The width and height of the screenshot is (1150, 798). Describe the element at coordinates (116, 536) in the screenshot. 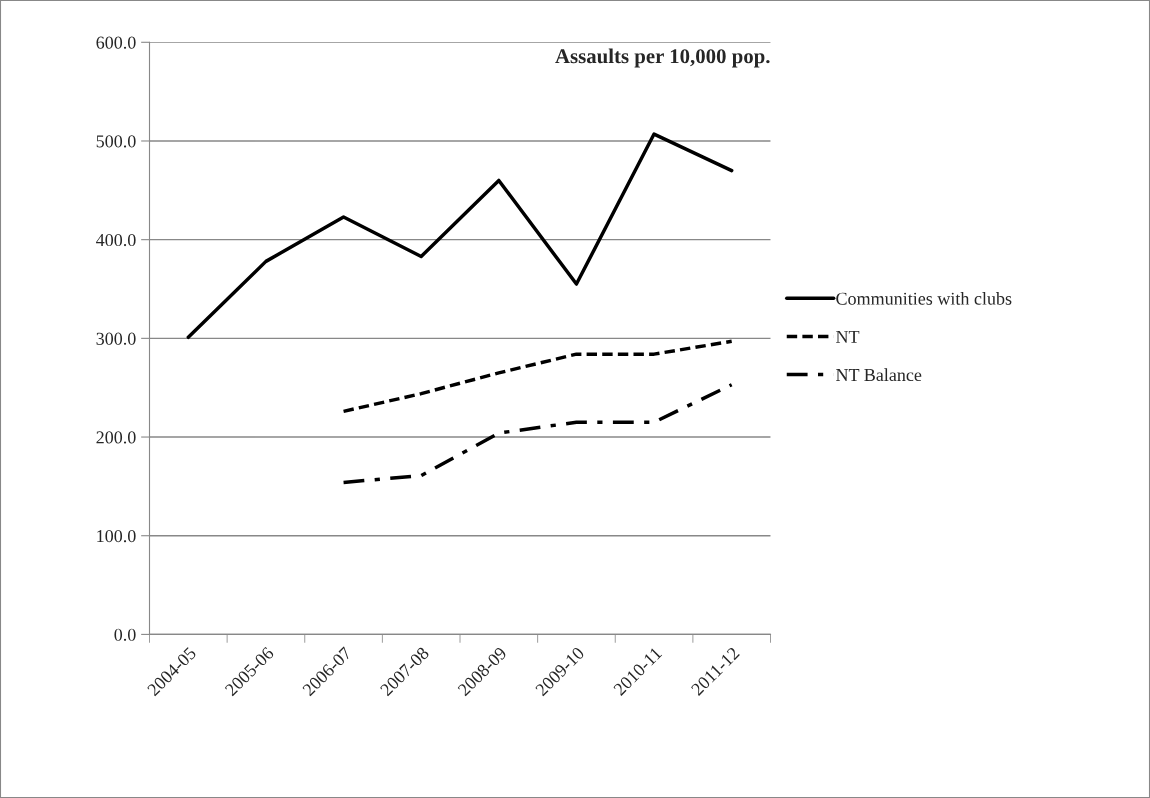

I see `y-tick-label: 100.0` at that location.